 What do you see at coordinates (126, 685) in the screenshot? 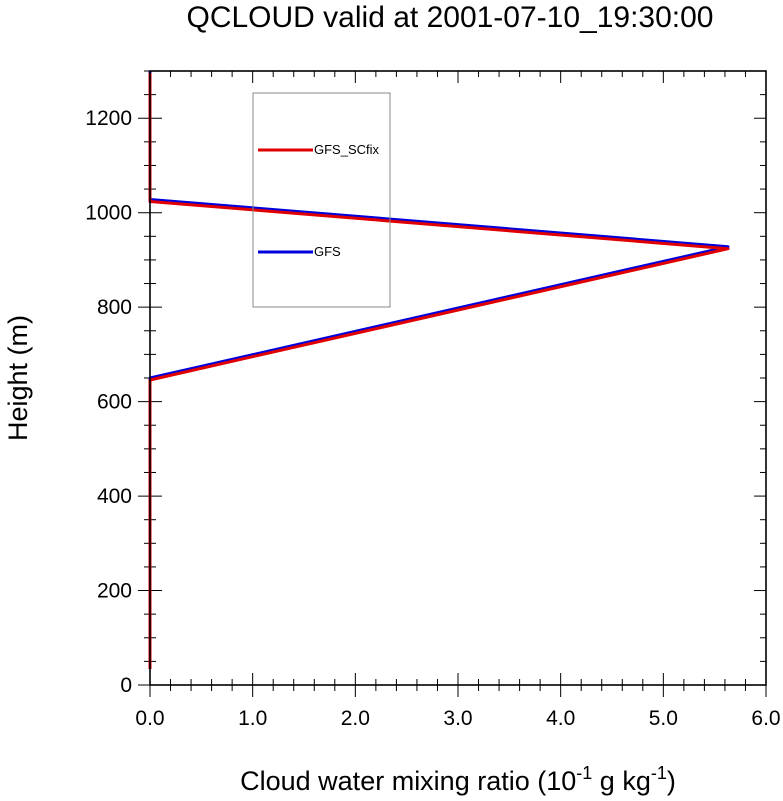
I see `y-tick-label: 0` at bounding box center [126, 685].